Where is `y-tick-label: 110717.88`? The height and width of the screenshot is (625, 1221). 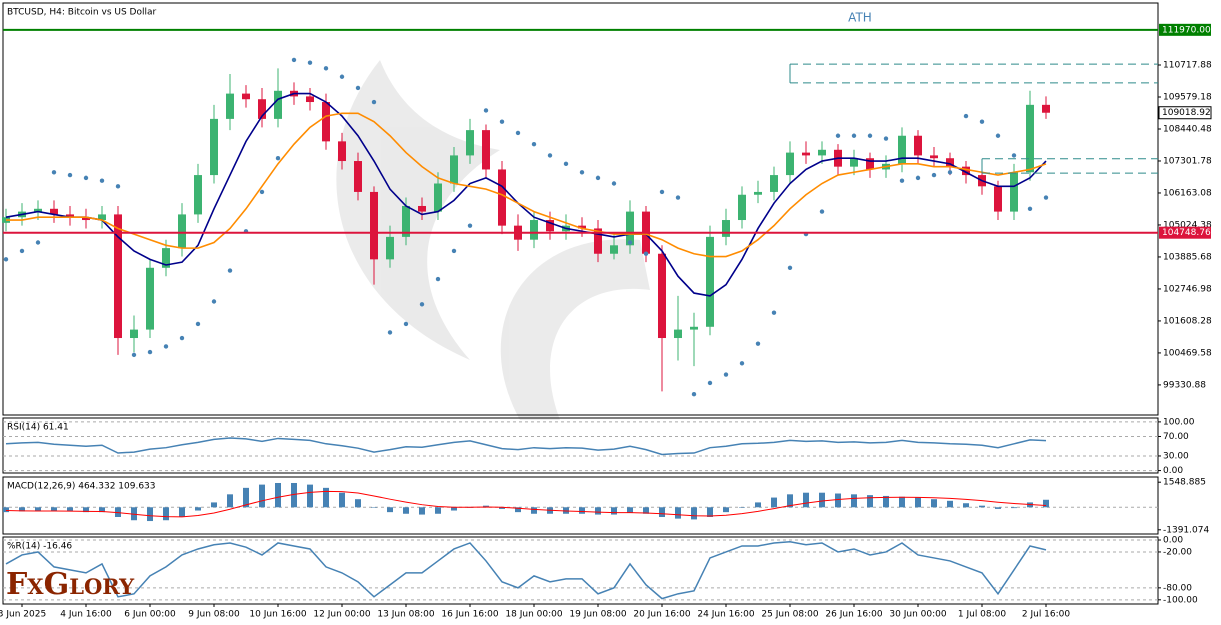
y-tick-label: 110717.88 is located at coordinates (1187, 66).